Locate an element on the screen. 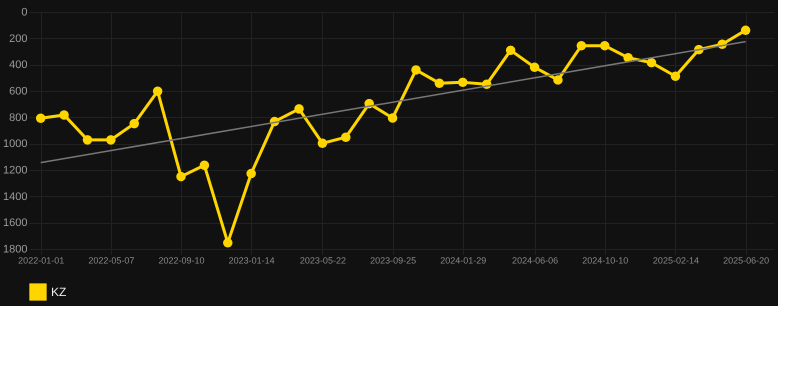 The height and width of the screenshot is (384, 790). x-tick-label: 2024-10-10 is located at coordinates (605, 261).